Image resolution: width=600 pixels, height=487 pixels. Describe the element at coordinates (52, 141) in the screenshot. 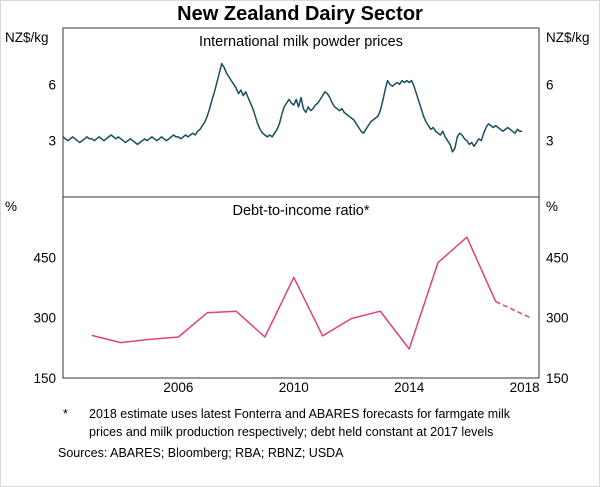

I see `y-tick-label-left: 3` at that location.